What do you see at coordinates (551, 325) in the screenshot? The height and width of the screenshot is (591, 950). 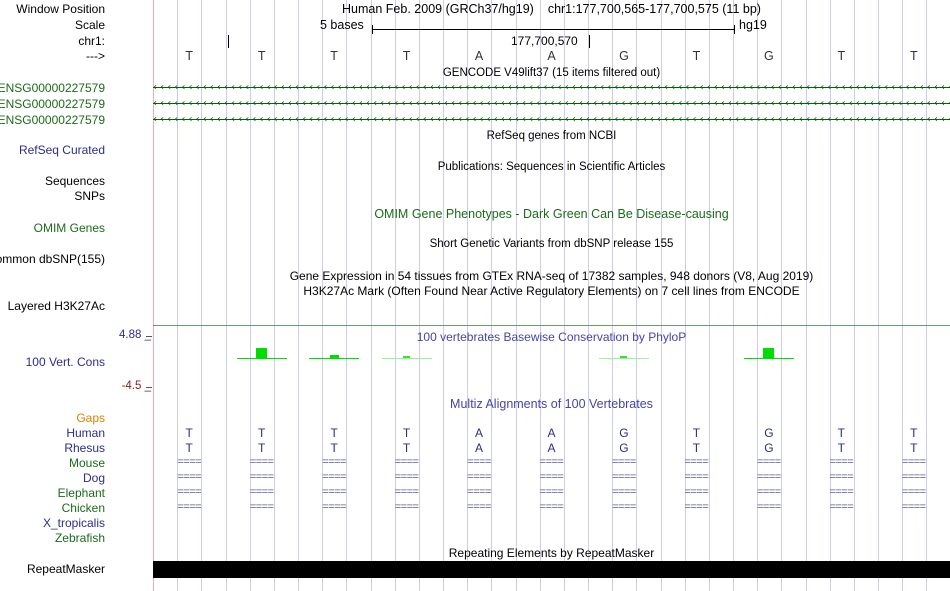 I see `conservation-top-line` at bounding box center [551, 325].